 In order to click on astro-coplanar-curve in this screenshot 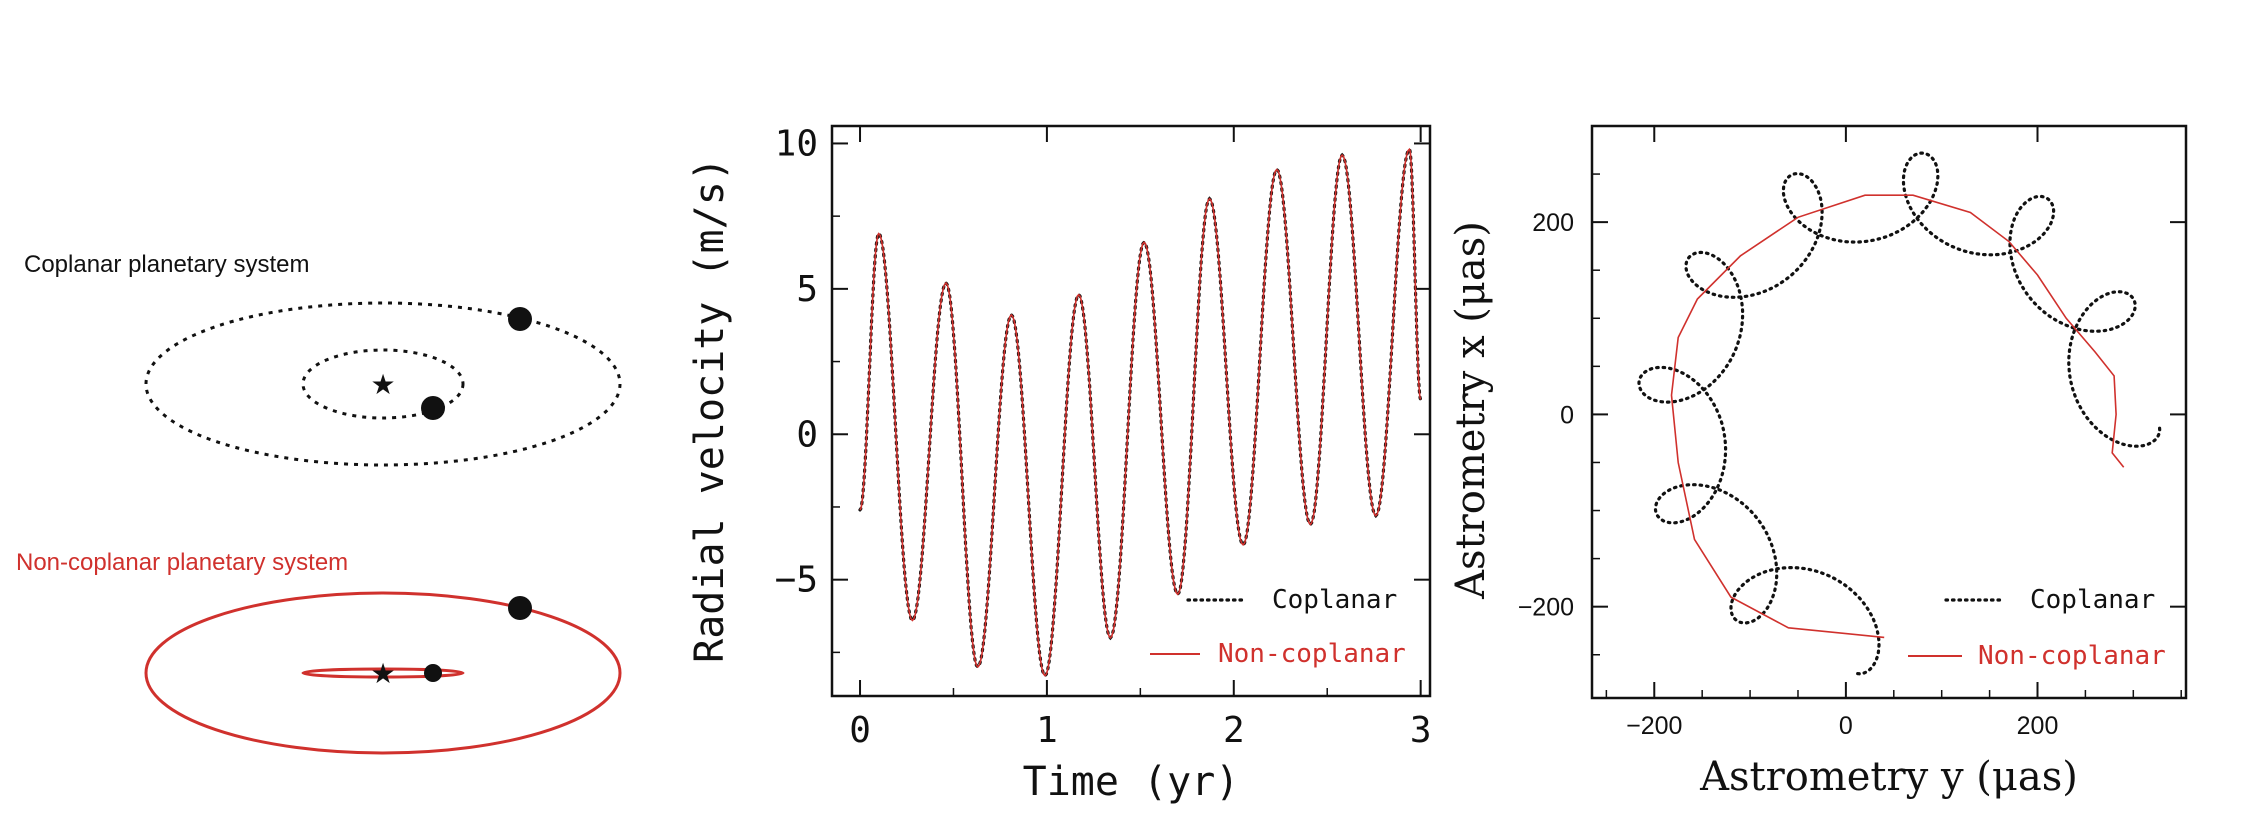, I will do `click(1899, 413)`.